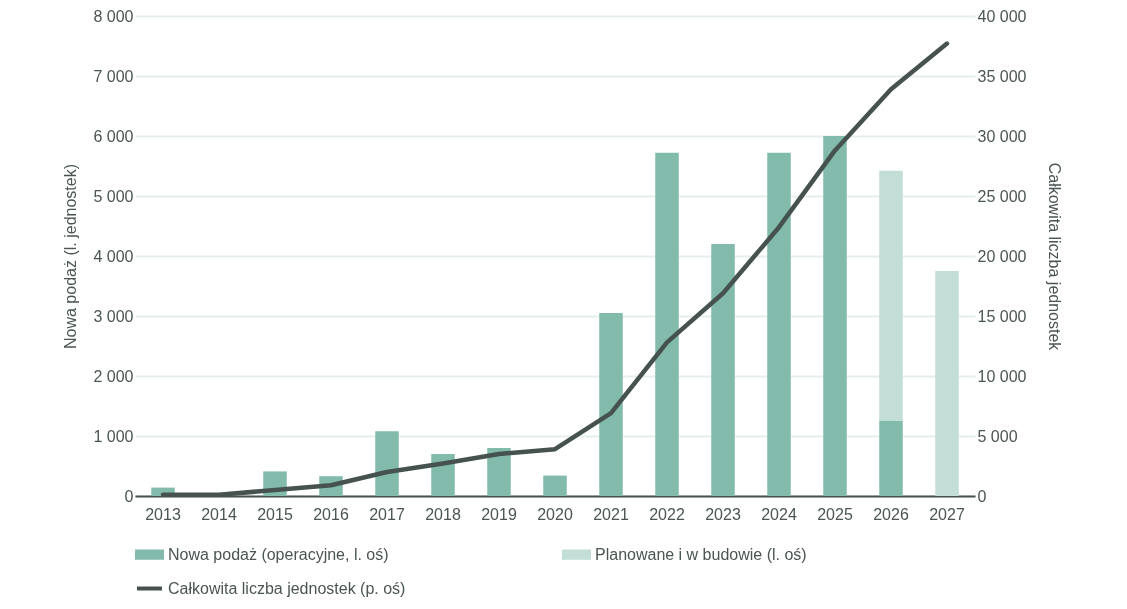 The height and width of the screenshot is (609, 1127). Describe the element at coordinates (667, 514) in the screenshot. I see `x-tick-label: 2022` at that location.